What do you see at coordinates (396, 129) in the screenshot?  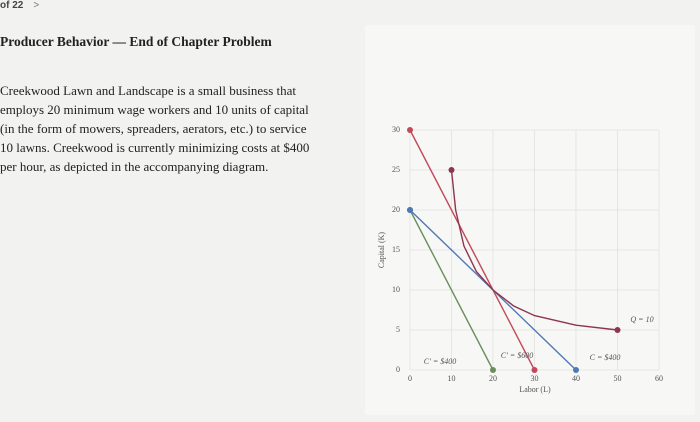 I see `y-tick-label: 30` at bounding box center [396, 129].